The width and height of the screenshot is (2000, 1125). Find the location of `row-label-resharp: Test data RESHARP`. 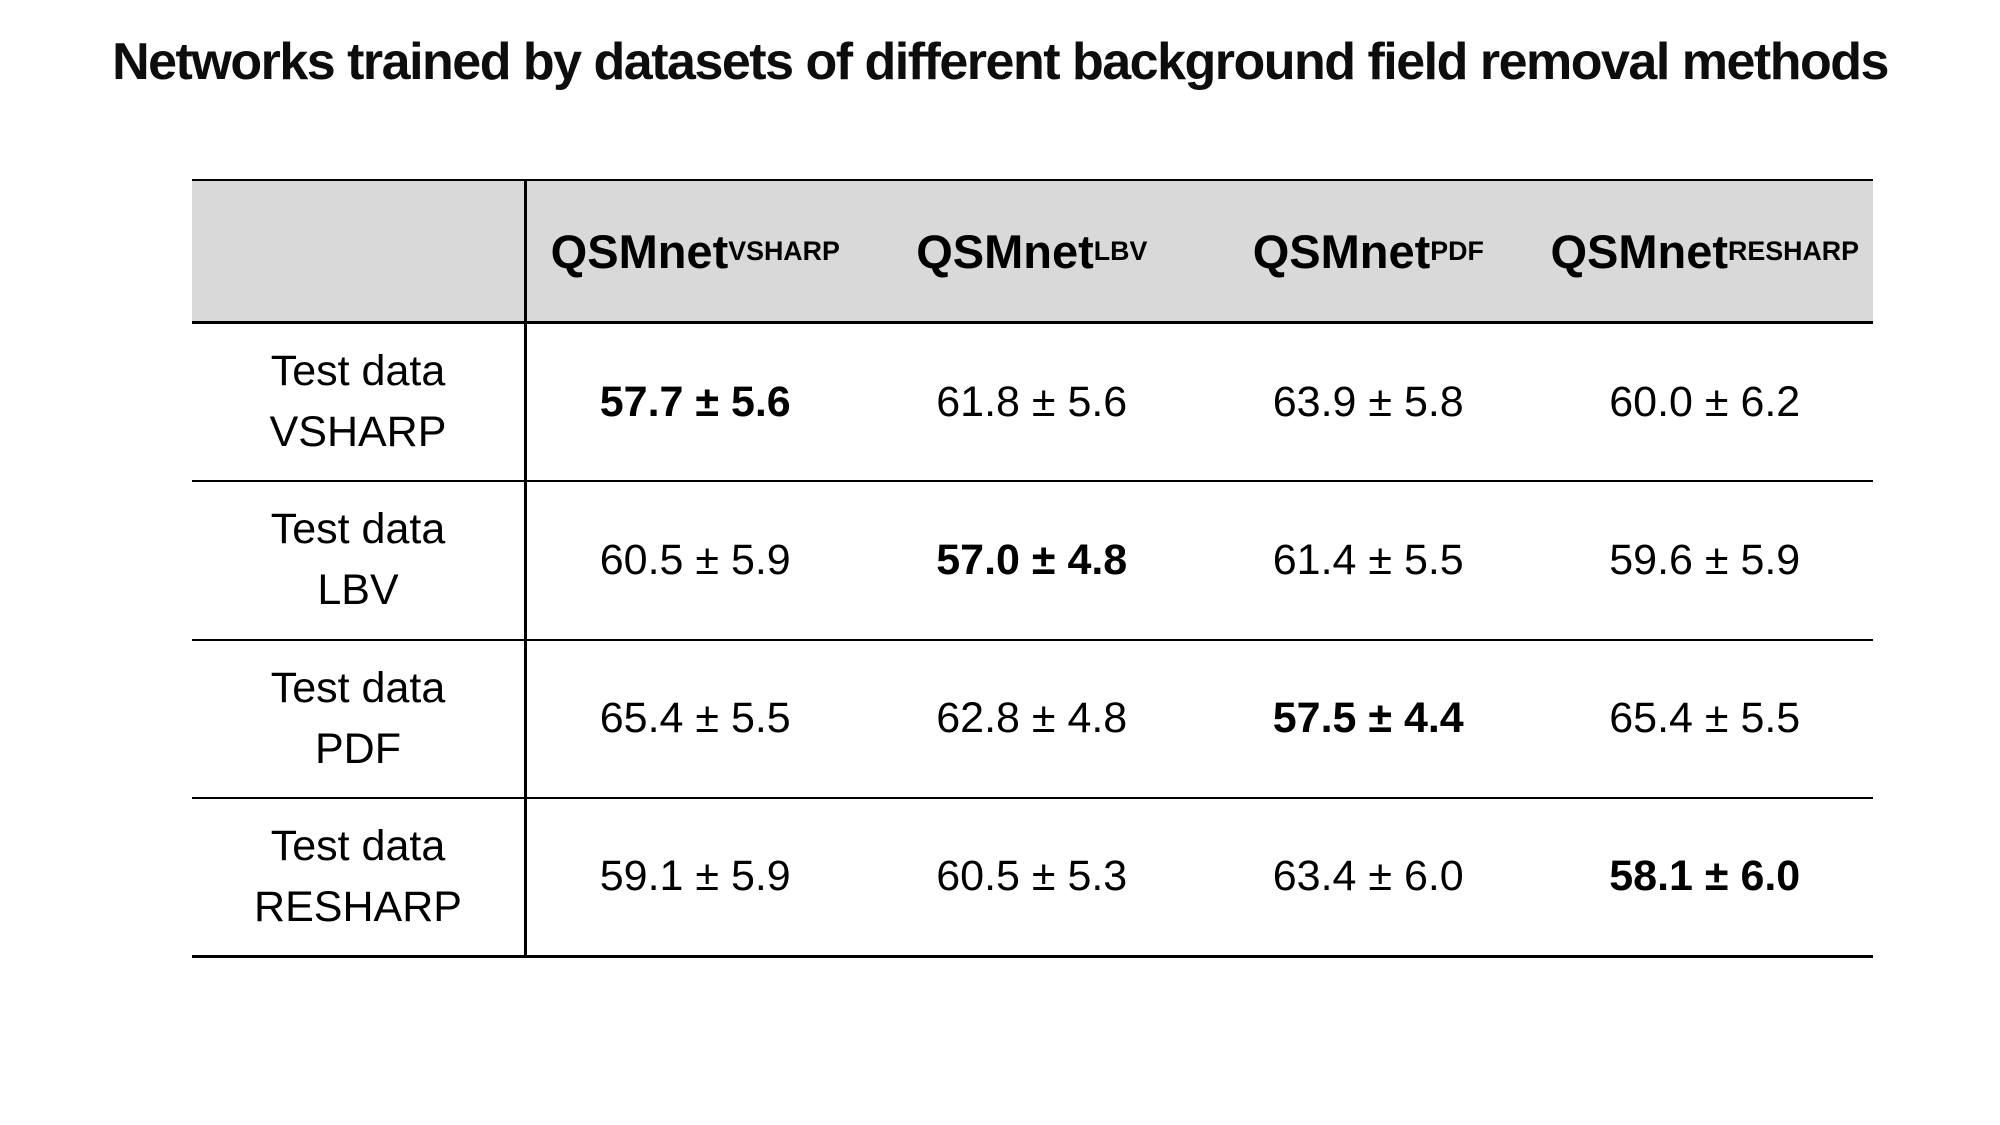

row-label-resharp: Test data RESHARP is located at coordinates (359, 876).